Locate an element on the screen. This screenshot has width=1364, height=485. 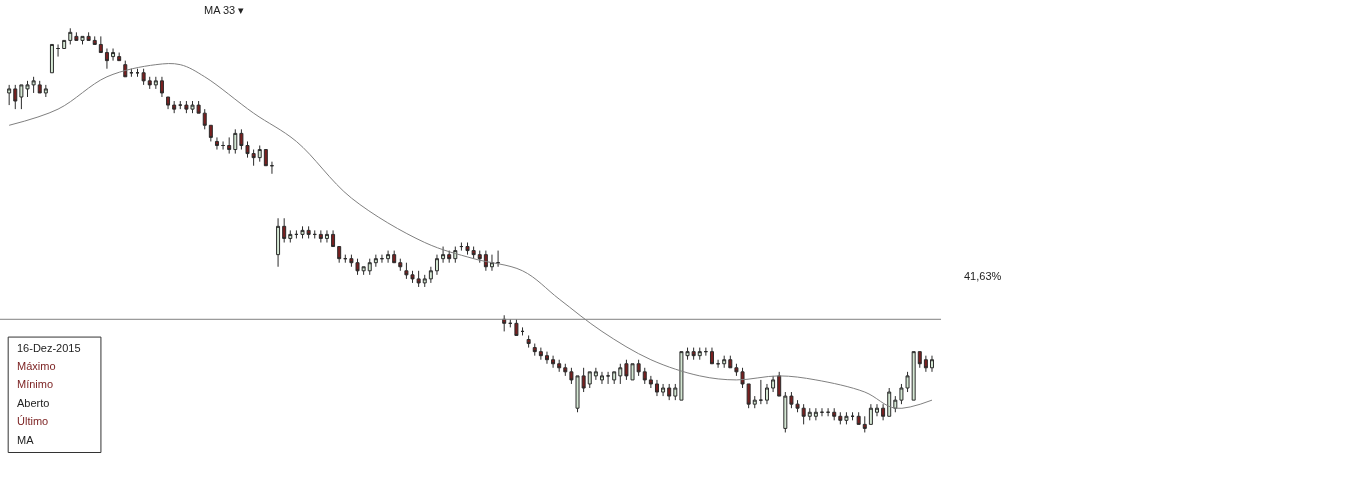
annotation: 16-Dez-2015 is located at coordinates (49, 348).